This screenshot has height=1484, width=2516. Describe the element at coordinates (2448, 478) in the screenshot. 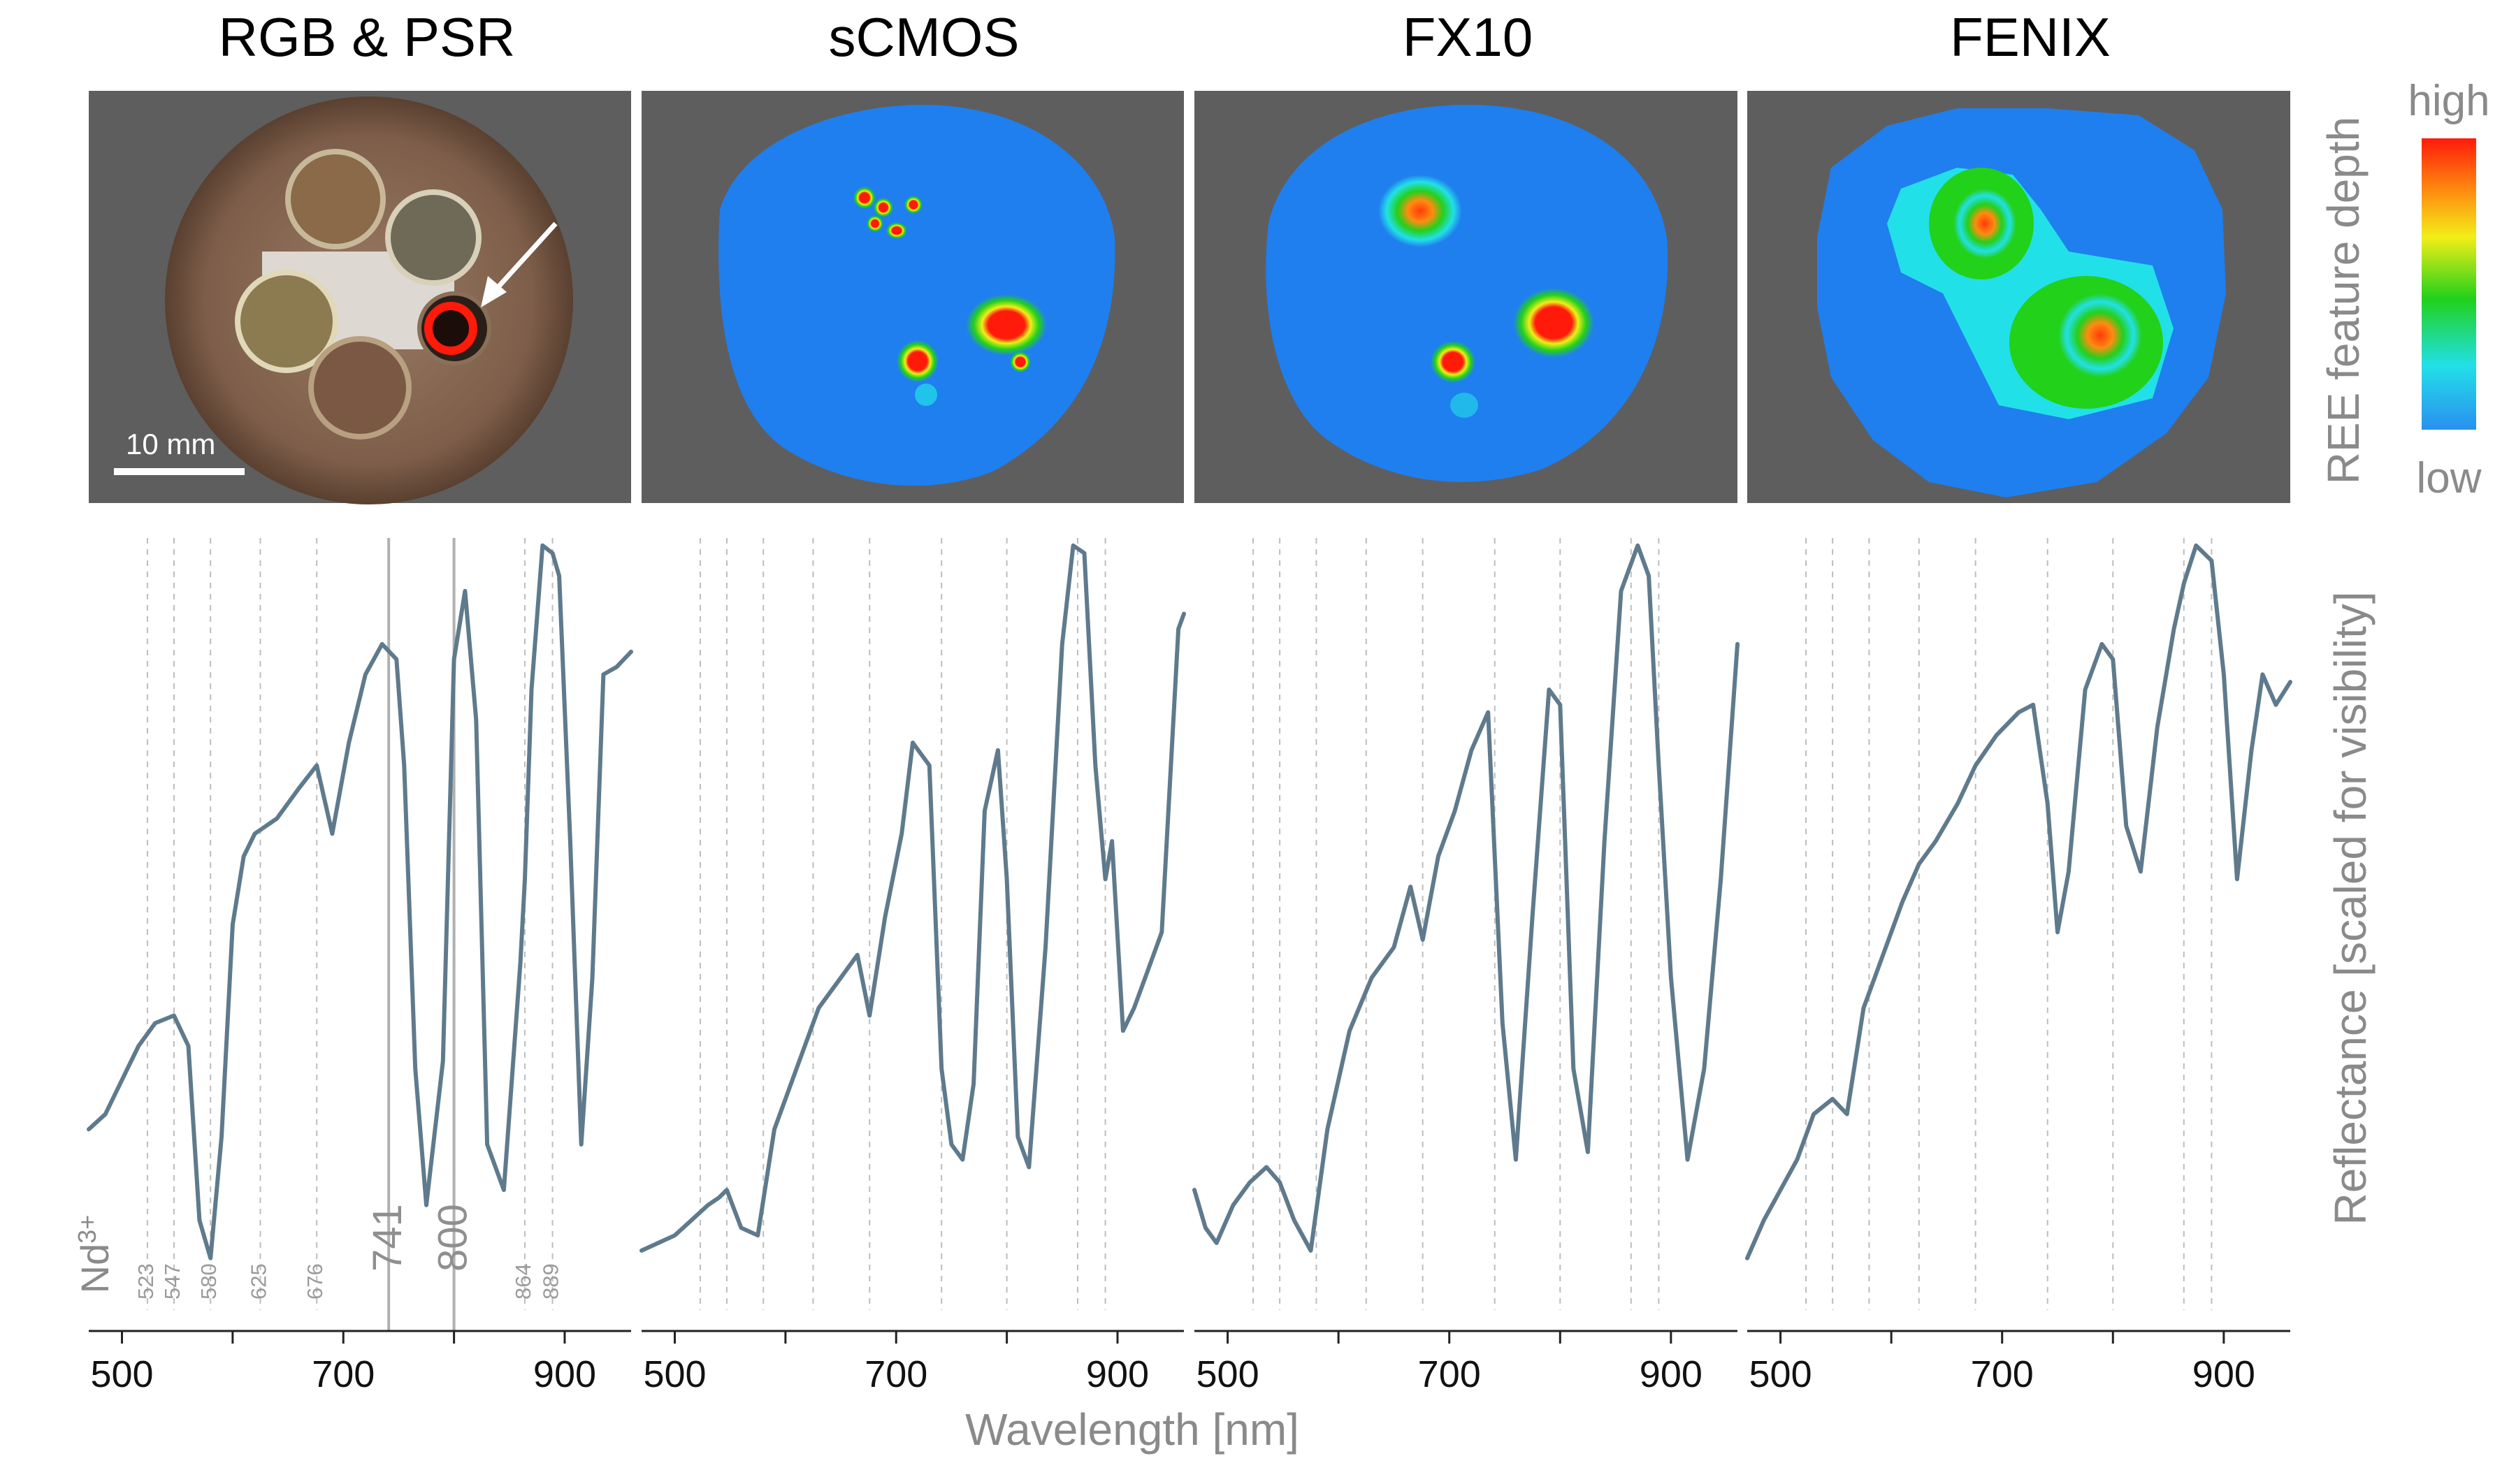

I see `colorbar-low-label: low` at that location.